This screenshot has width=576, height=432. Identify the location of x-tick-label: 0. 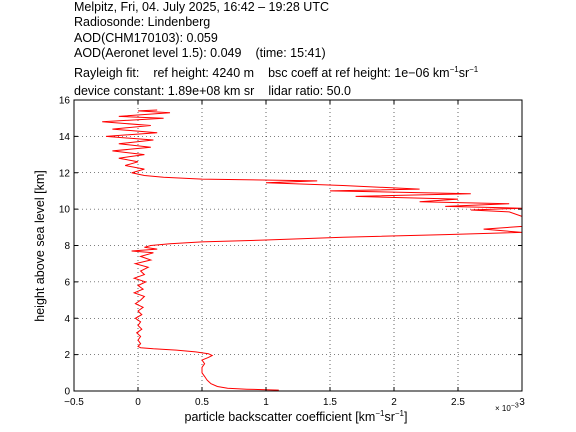
(138, 402).